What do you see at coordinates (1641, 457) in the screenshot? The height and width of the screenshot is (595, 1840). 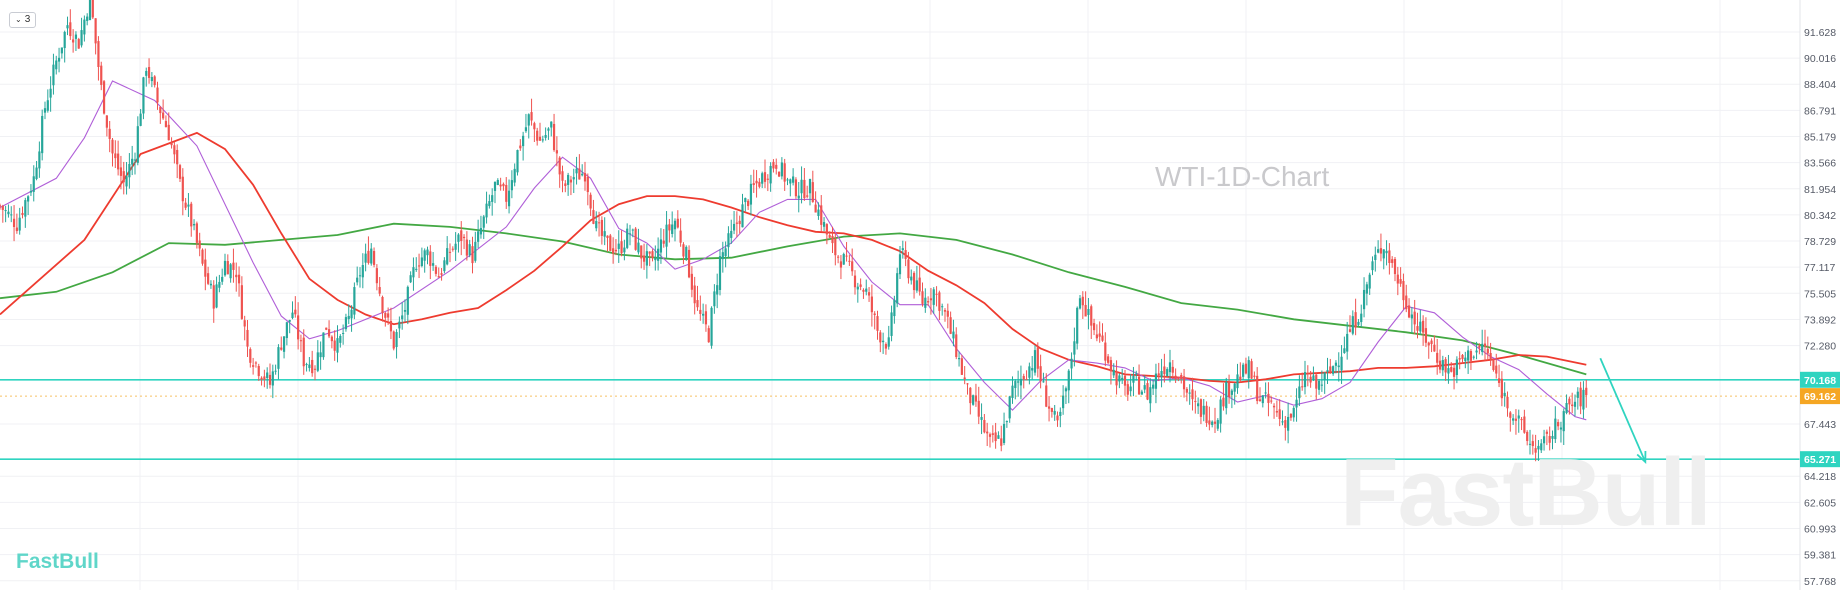 I see `arrow-head-icon` at bounding box center [1641, 457].